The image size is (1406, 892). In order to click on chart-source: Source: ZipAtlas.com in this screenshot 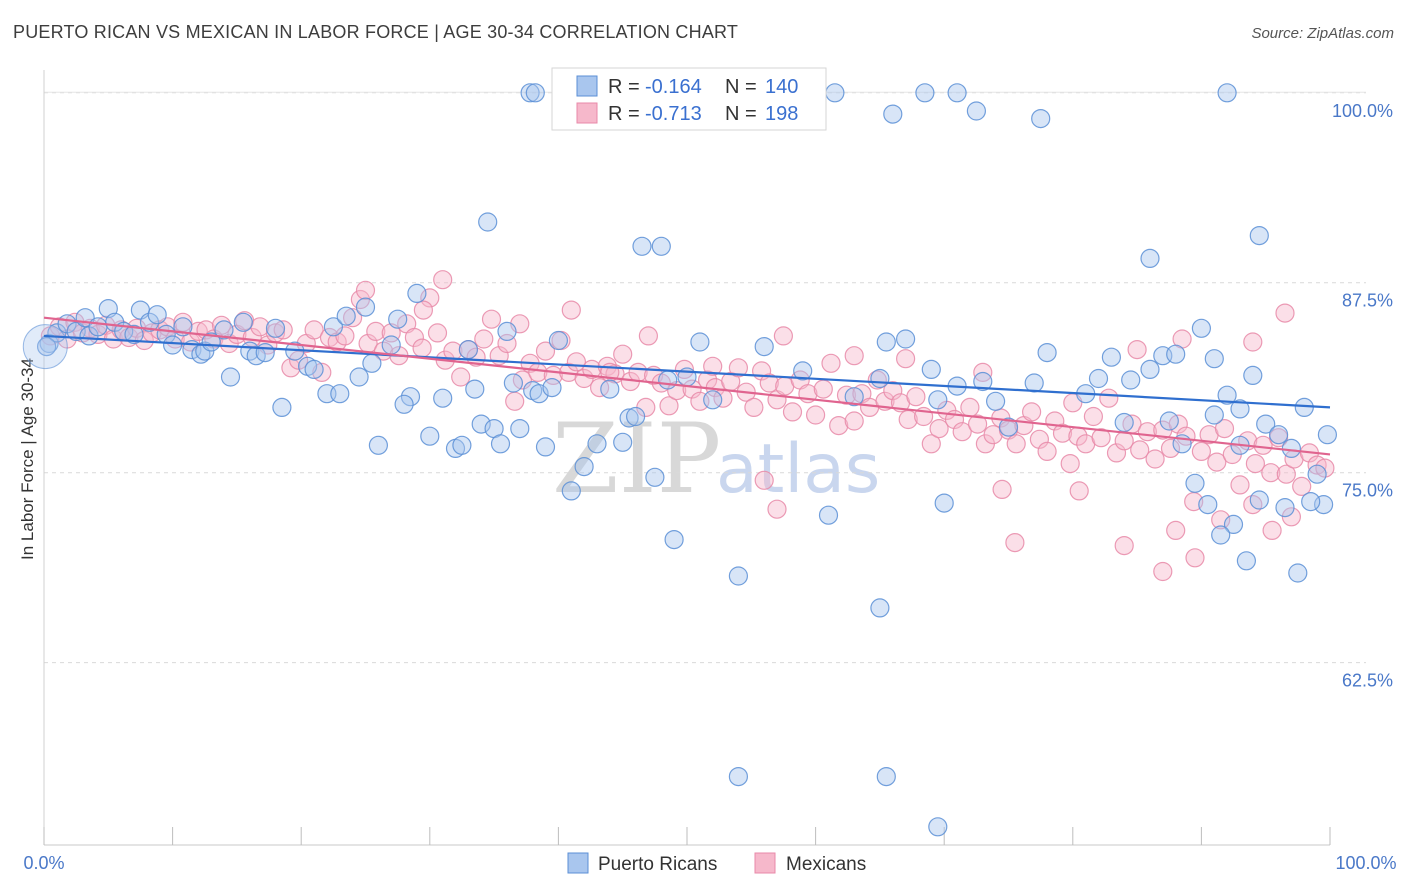, I will do `click(1322, 33)`.